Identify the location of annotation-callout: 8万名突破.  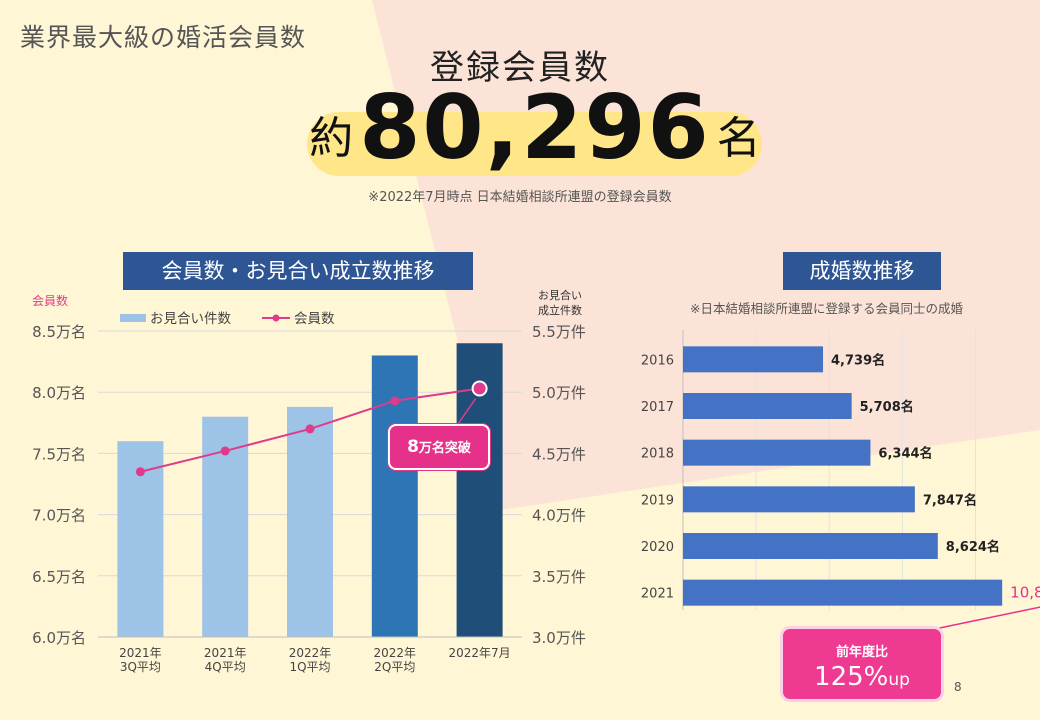
(439, 447).